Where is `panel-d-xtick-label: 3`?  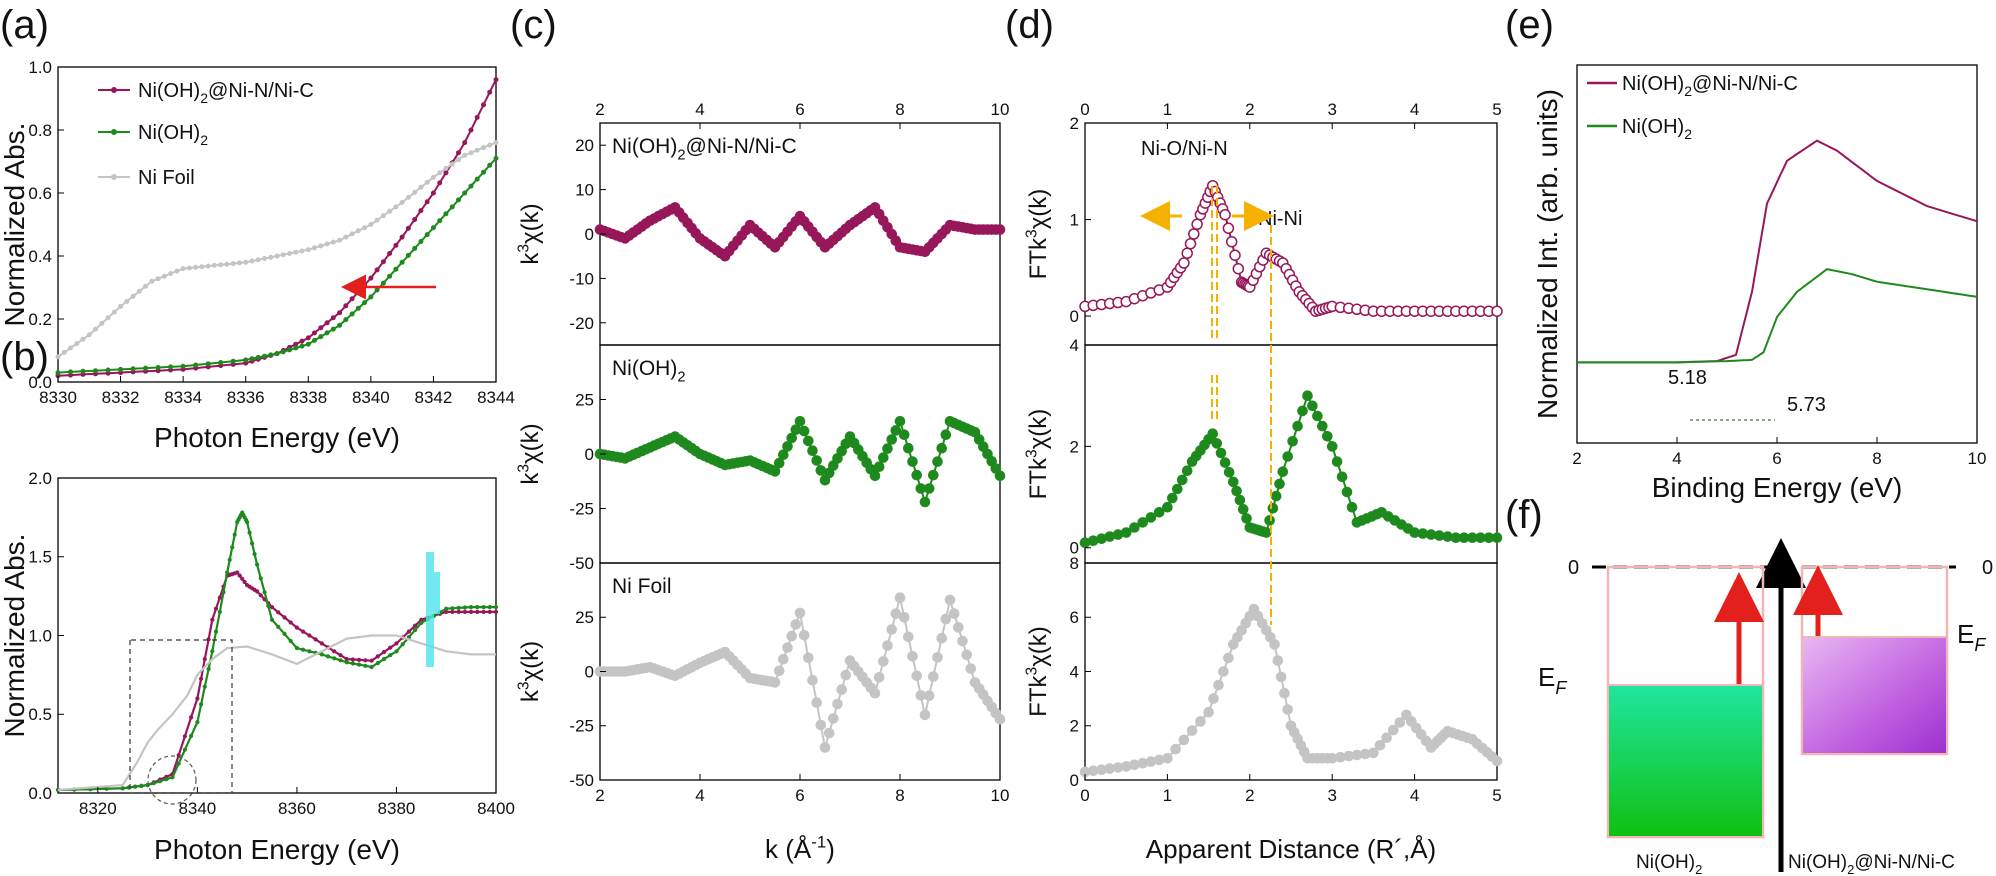
panel-d-xtick-label: 3 is located at coordinates (1331, 795).